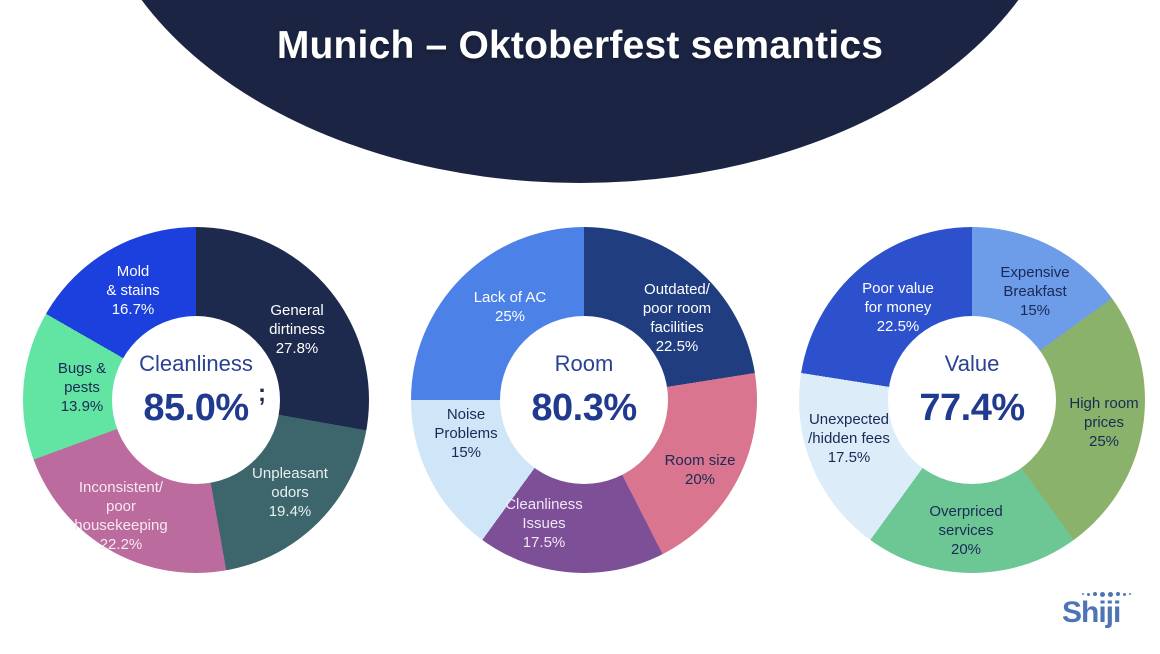  What do you see at coordinates (584, 407) in the screenshot?
I see `donut-center-value: 80.3%` at bounding box center [584, 407].